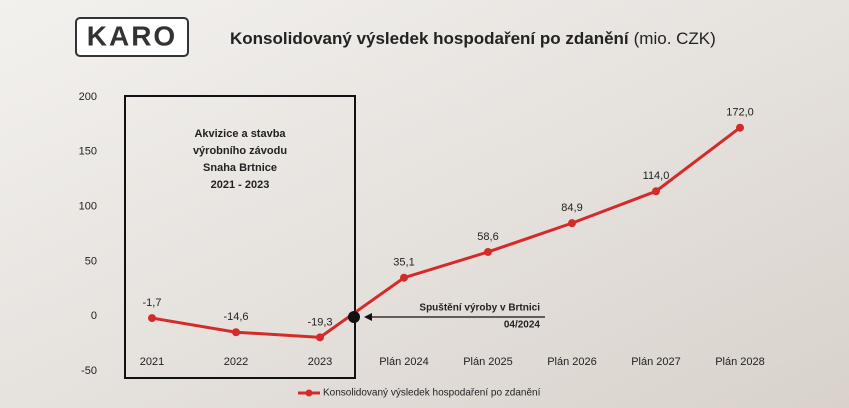 The height and width of the screenshot is (408, 849). I want to click on annotation-text: Akvizice a stavba, so click(240, 134).